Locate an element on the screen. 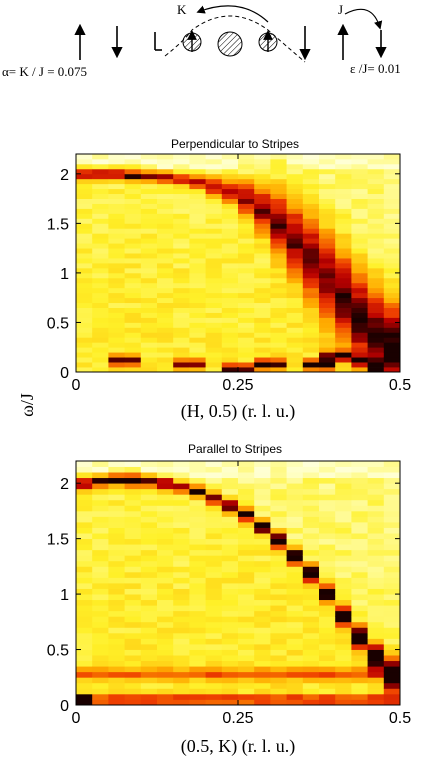 The height and width of the screenshot is (760, 436). x-tick-label: 0.5 is located at coordinates (400, 718).